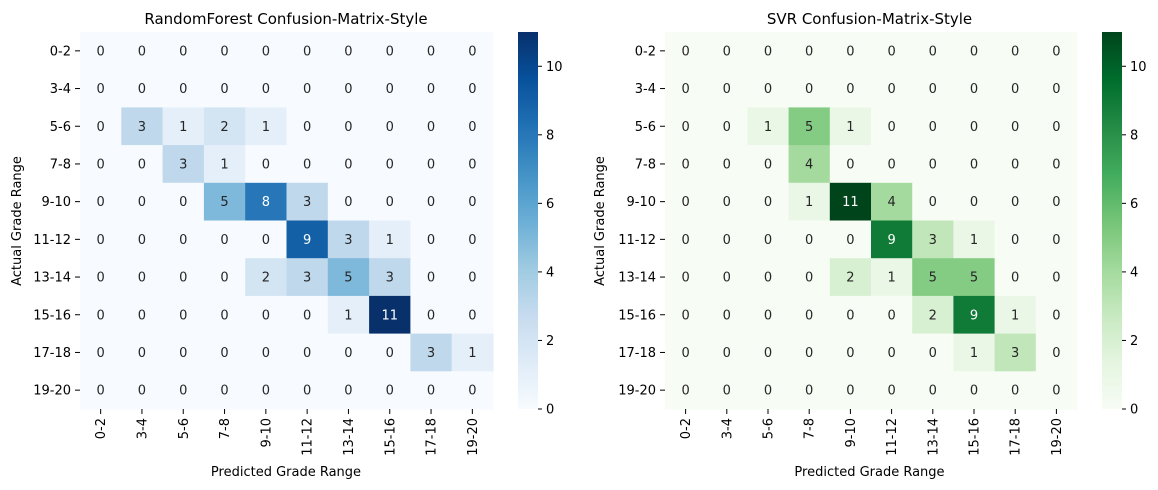 The image size is (1158, 490). What do you see at coordinates (473, 437) in the screenshot?
I see `x-tick-label: 19-20` at bounding box center [473, 437].